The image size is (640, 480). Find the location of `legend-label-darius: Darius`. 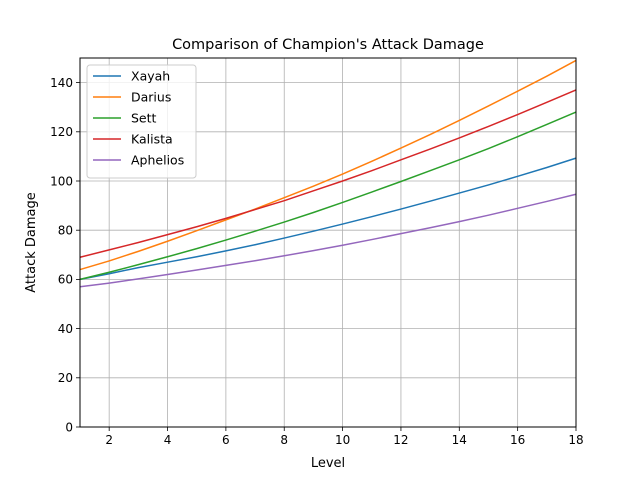

legend-label-darius: Darius is located at coordinates (151, 97).